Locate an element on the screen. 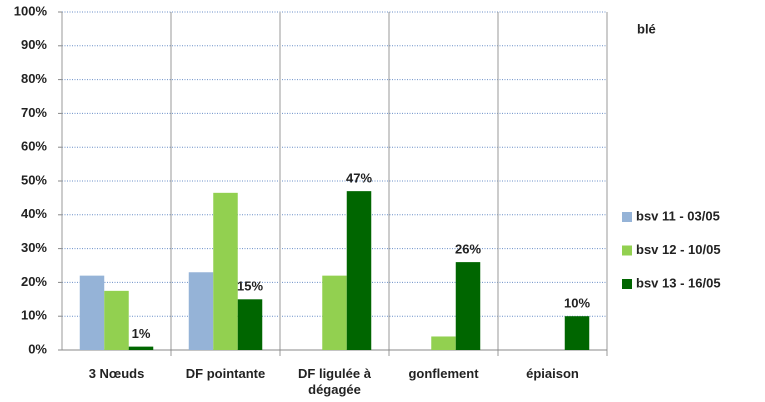 The image size is (765, 402). legend-label: bsv 11 - 03/05 is located at coordinates (678, 215).